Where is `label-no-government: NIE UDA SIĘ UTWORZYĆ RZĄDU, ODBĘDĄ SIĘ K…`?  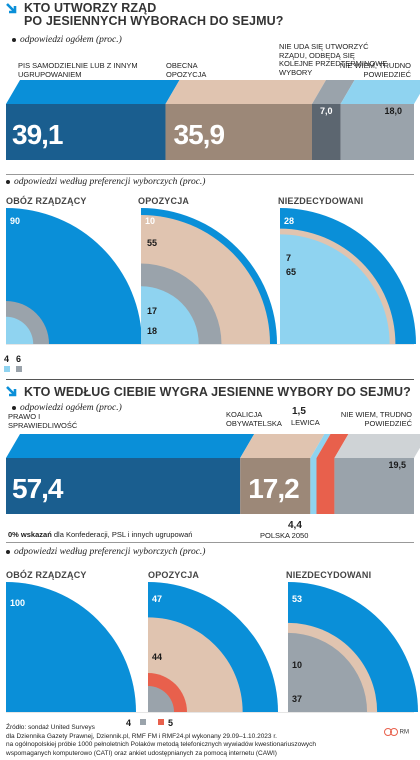
label-no-government: NIE UDA SIĘ UTWORZYĆ RZĄDU, ODBĘDĄ SIĘ K… is located at coordinates (333, 59).